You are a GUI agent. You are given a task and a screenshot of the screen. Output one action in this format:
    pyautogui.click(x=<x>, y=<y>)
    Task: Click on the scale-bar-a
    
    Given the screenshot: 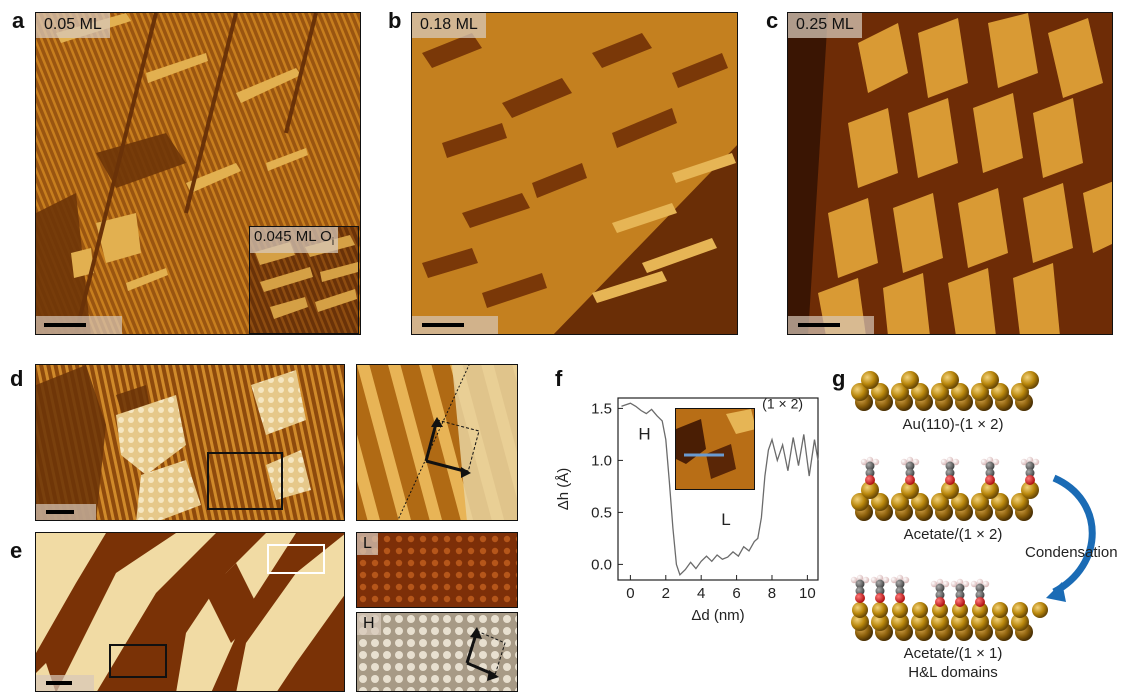 What is the action you would take?
    pyautogui.click(x=79, y=325)
    